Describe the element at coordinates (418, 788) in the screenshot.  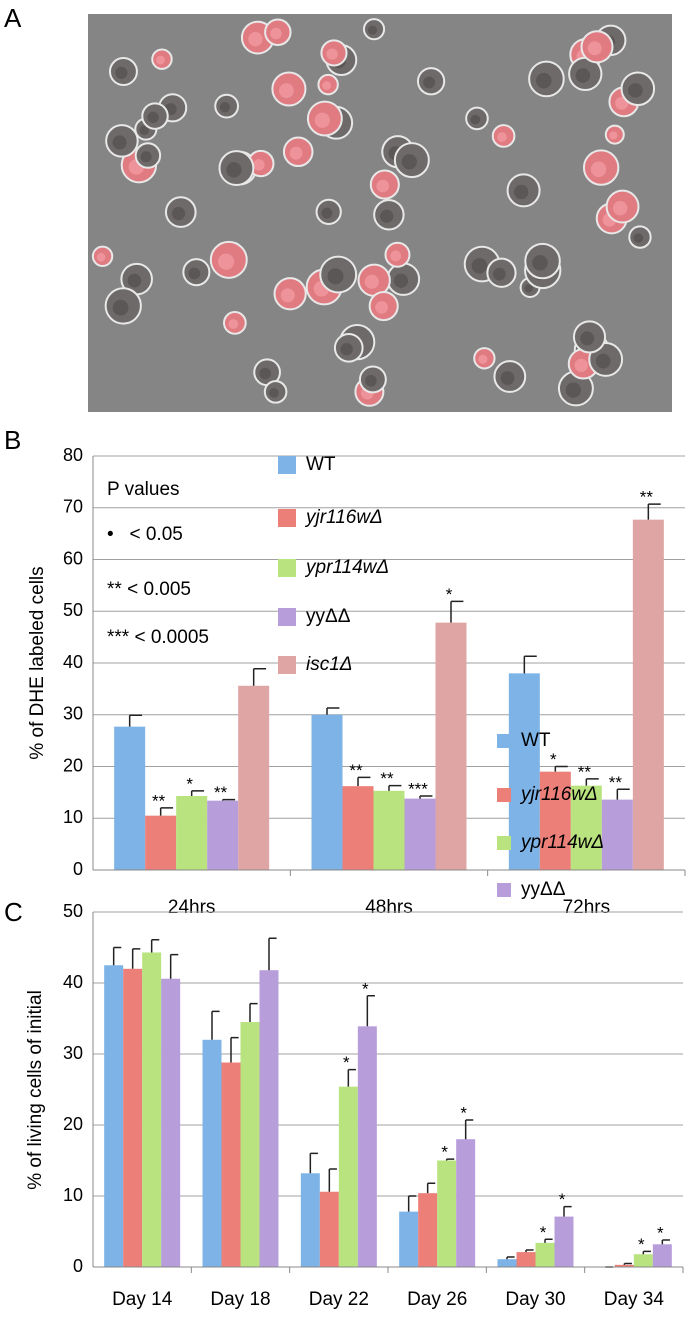
I see `significance-label: ***` at that location.